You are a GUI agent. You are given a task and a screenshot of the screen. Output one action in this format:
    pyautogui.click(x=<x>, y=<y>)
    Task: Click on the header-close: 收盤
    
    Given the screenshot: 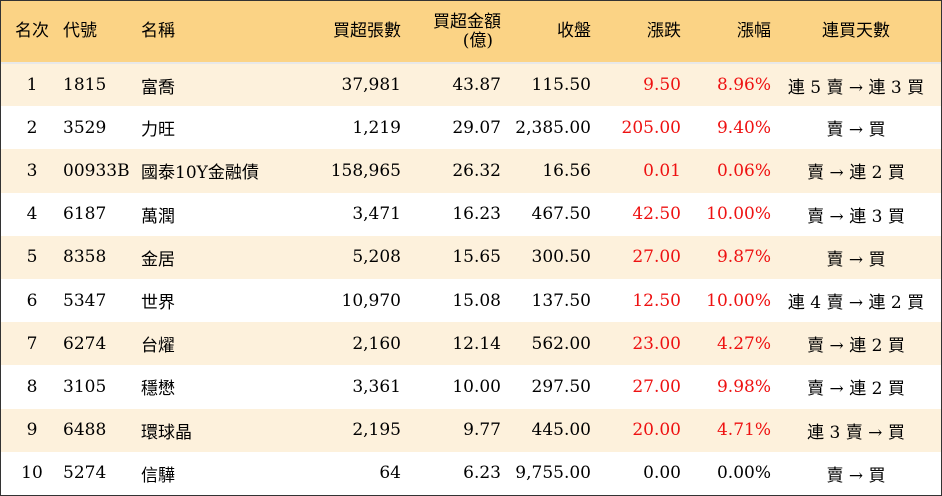 What is the action you would take?
    pyautogui.click(x=574, y=31)
    